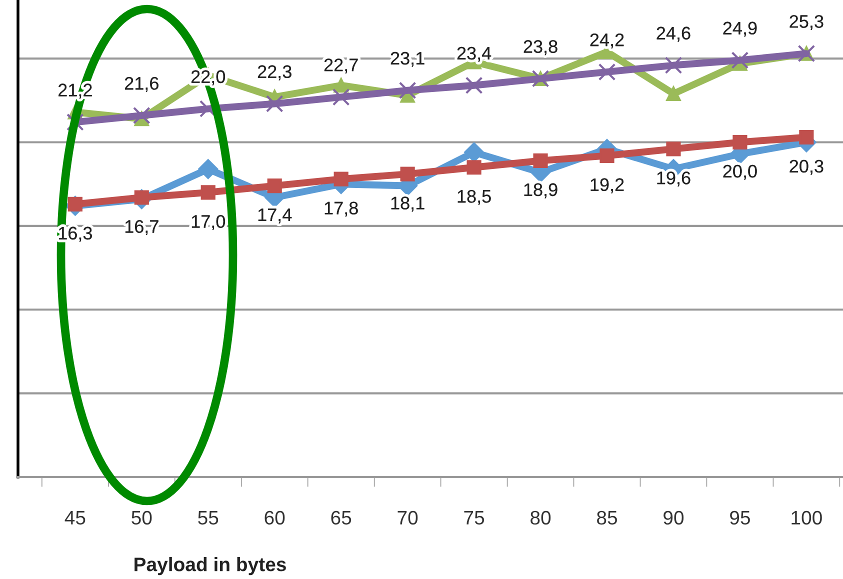 This screenshot has width=843, height=579. I want to click on data-label: 19,6, so click(673, 179).